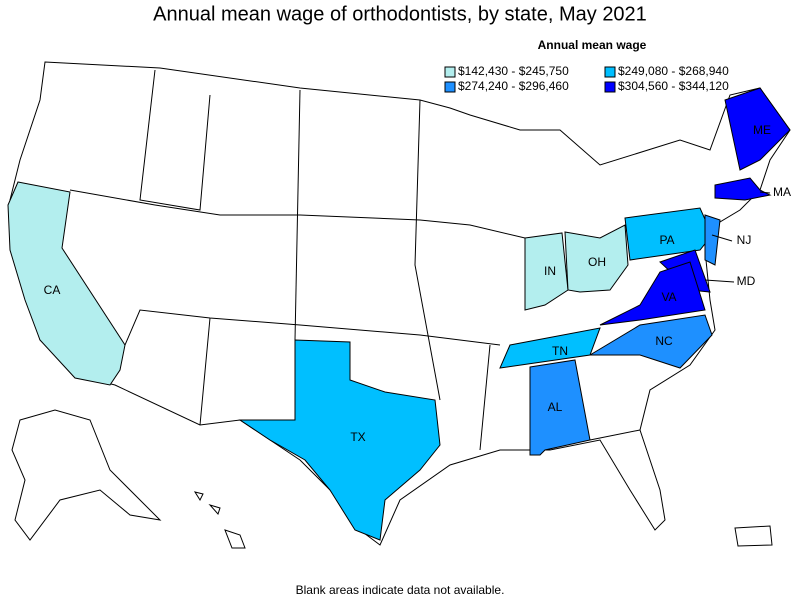  I want to click on alaska, so click(86, 475).